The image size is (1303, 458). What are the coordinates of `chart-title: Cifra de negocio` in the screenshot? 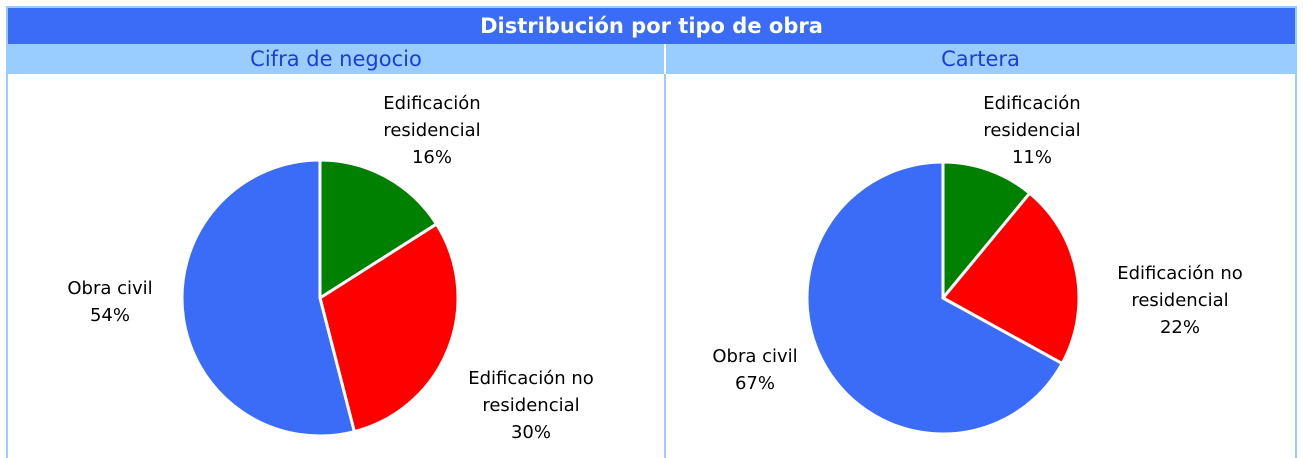 It's located at (336, 59).